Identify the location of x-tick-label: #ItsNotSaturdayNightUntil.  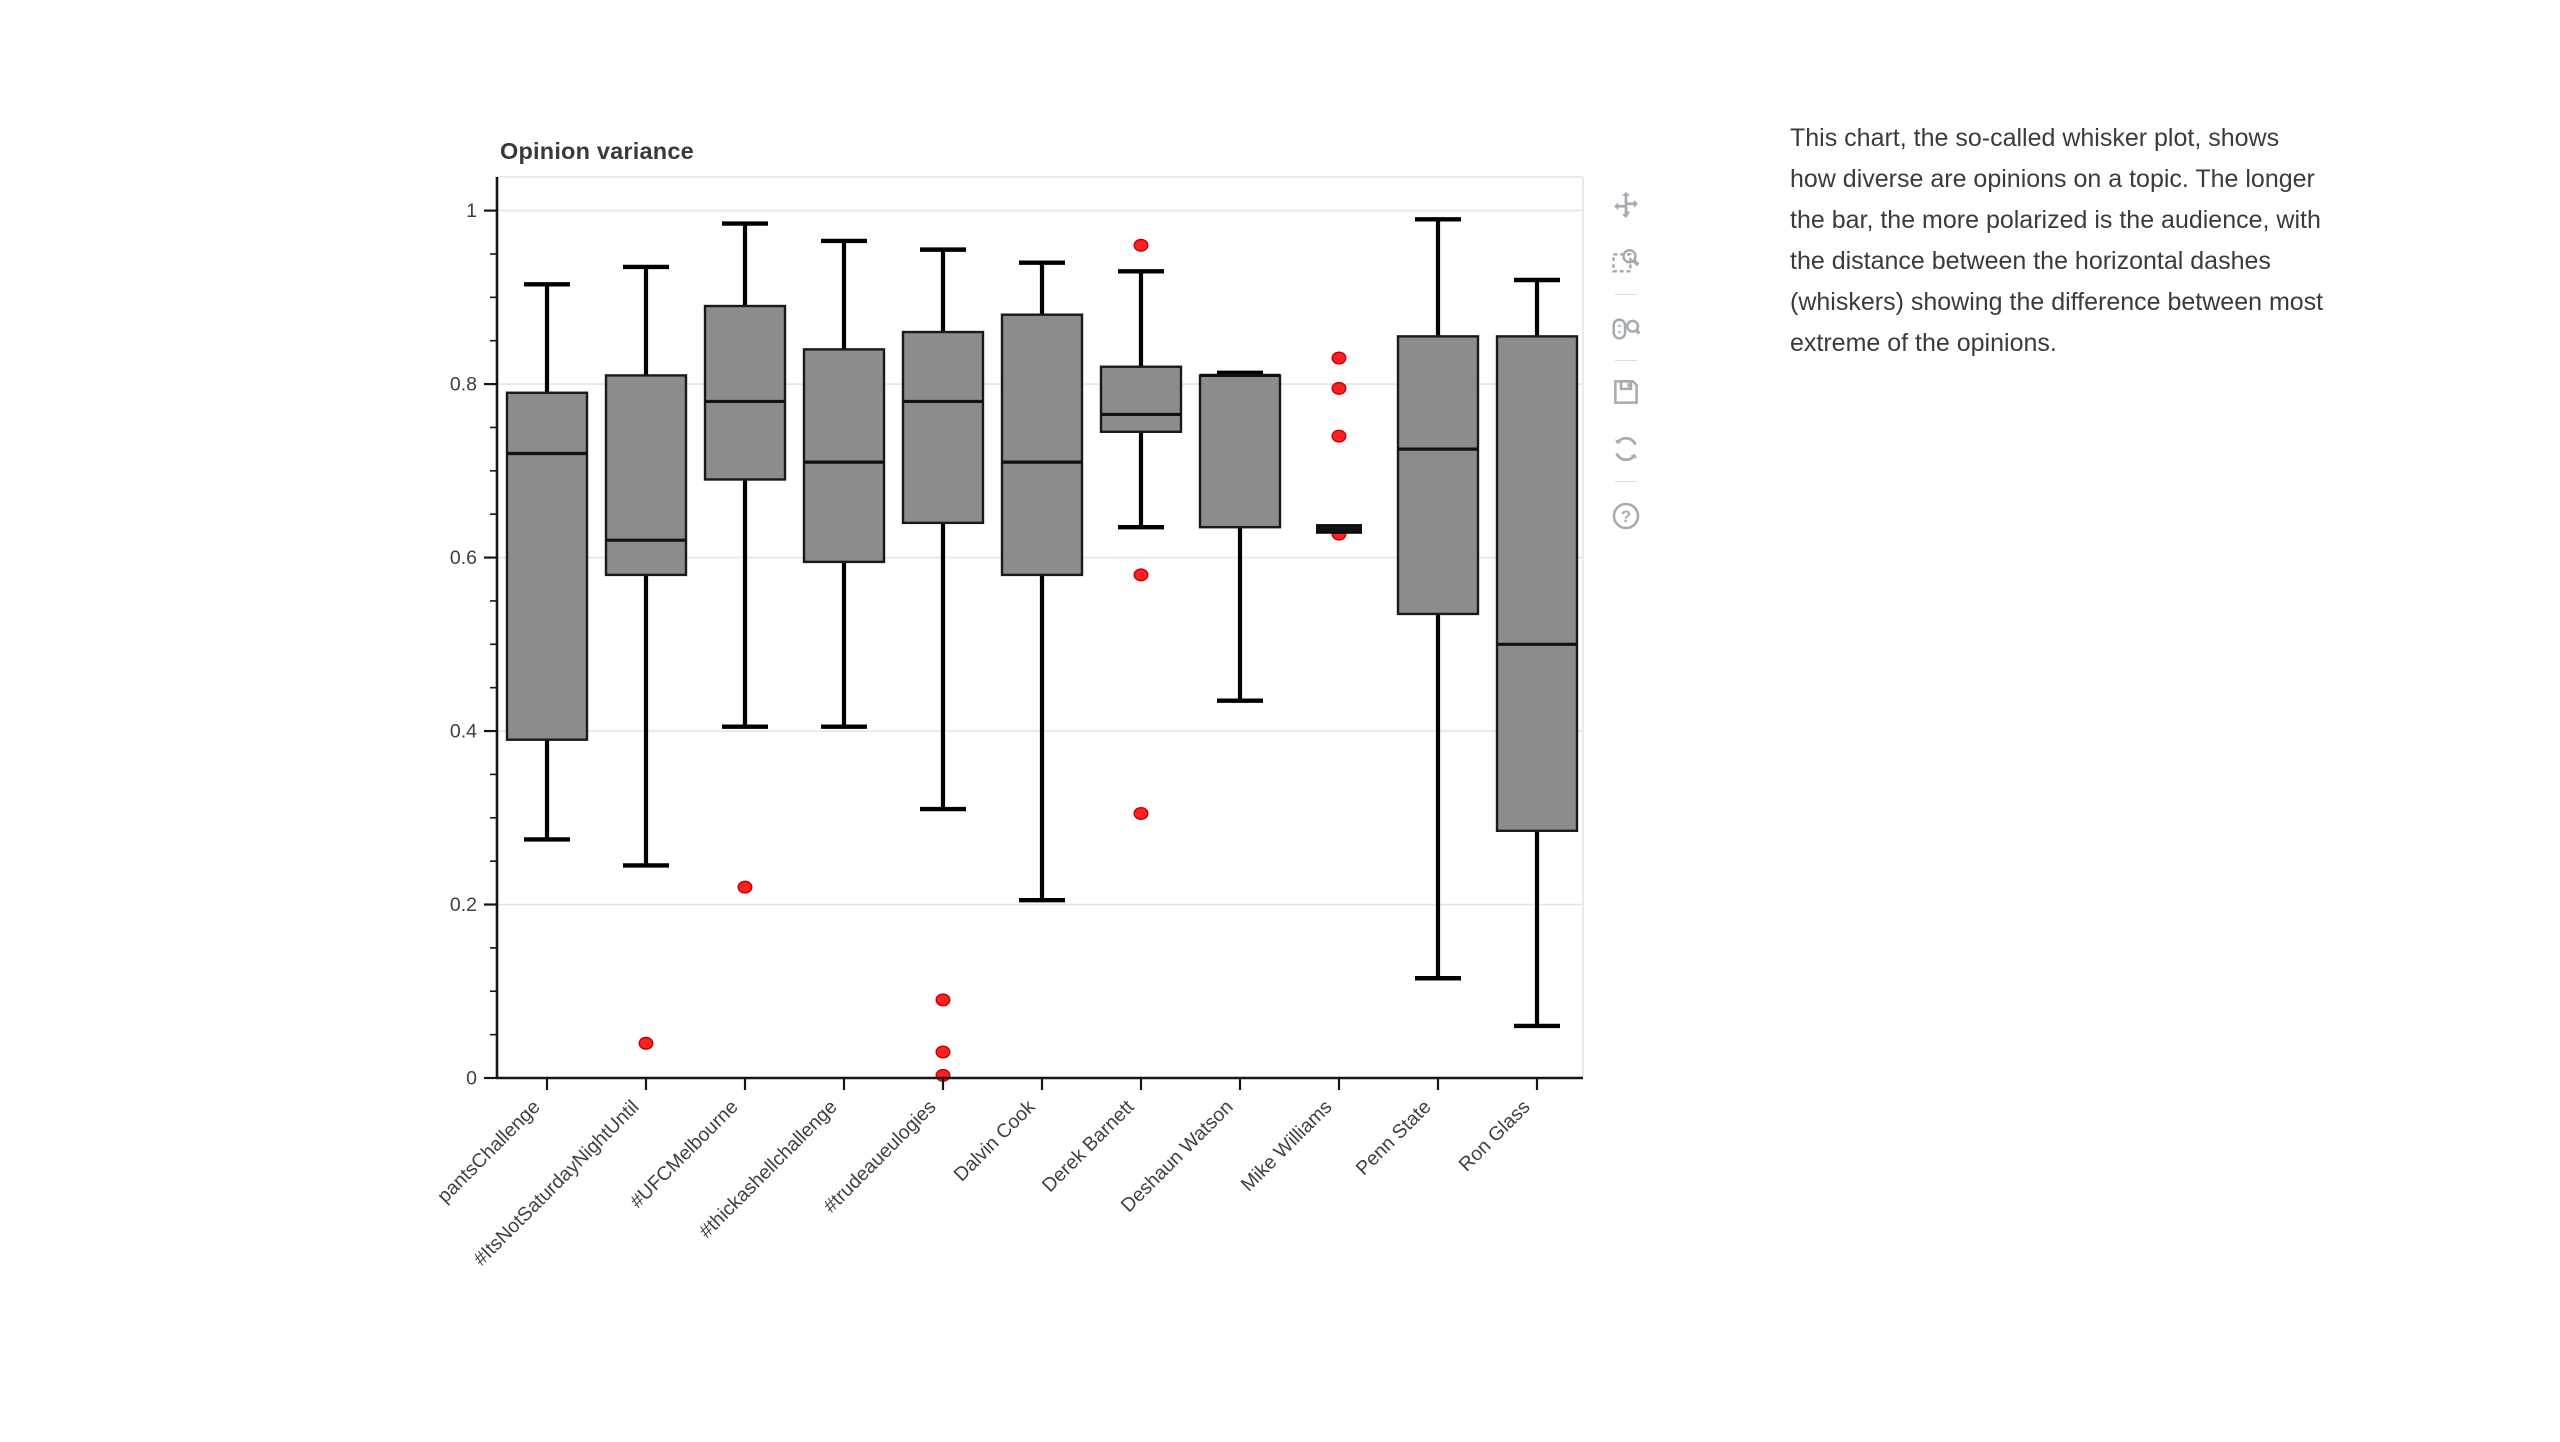
(556, 1183).